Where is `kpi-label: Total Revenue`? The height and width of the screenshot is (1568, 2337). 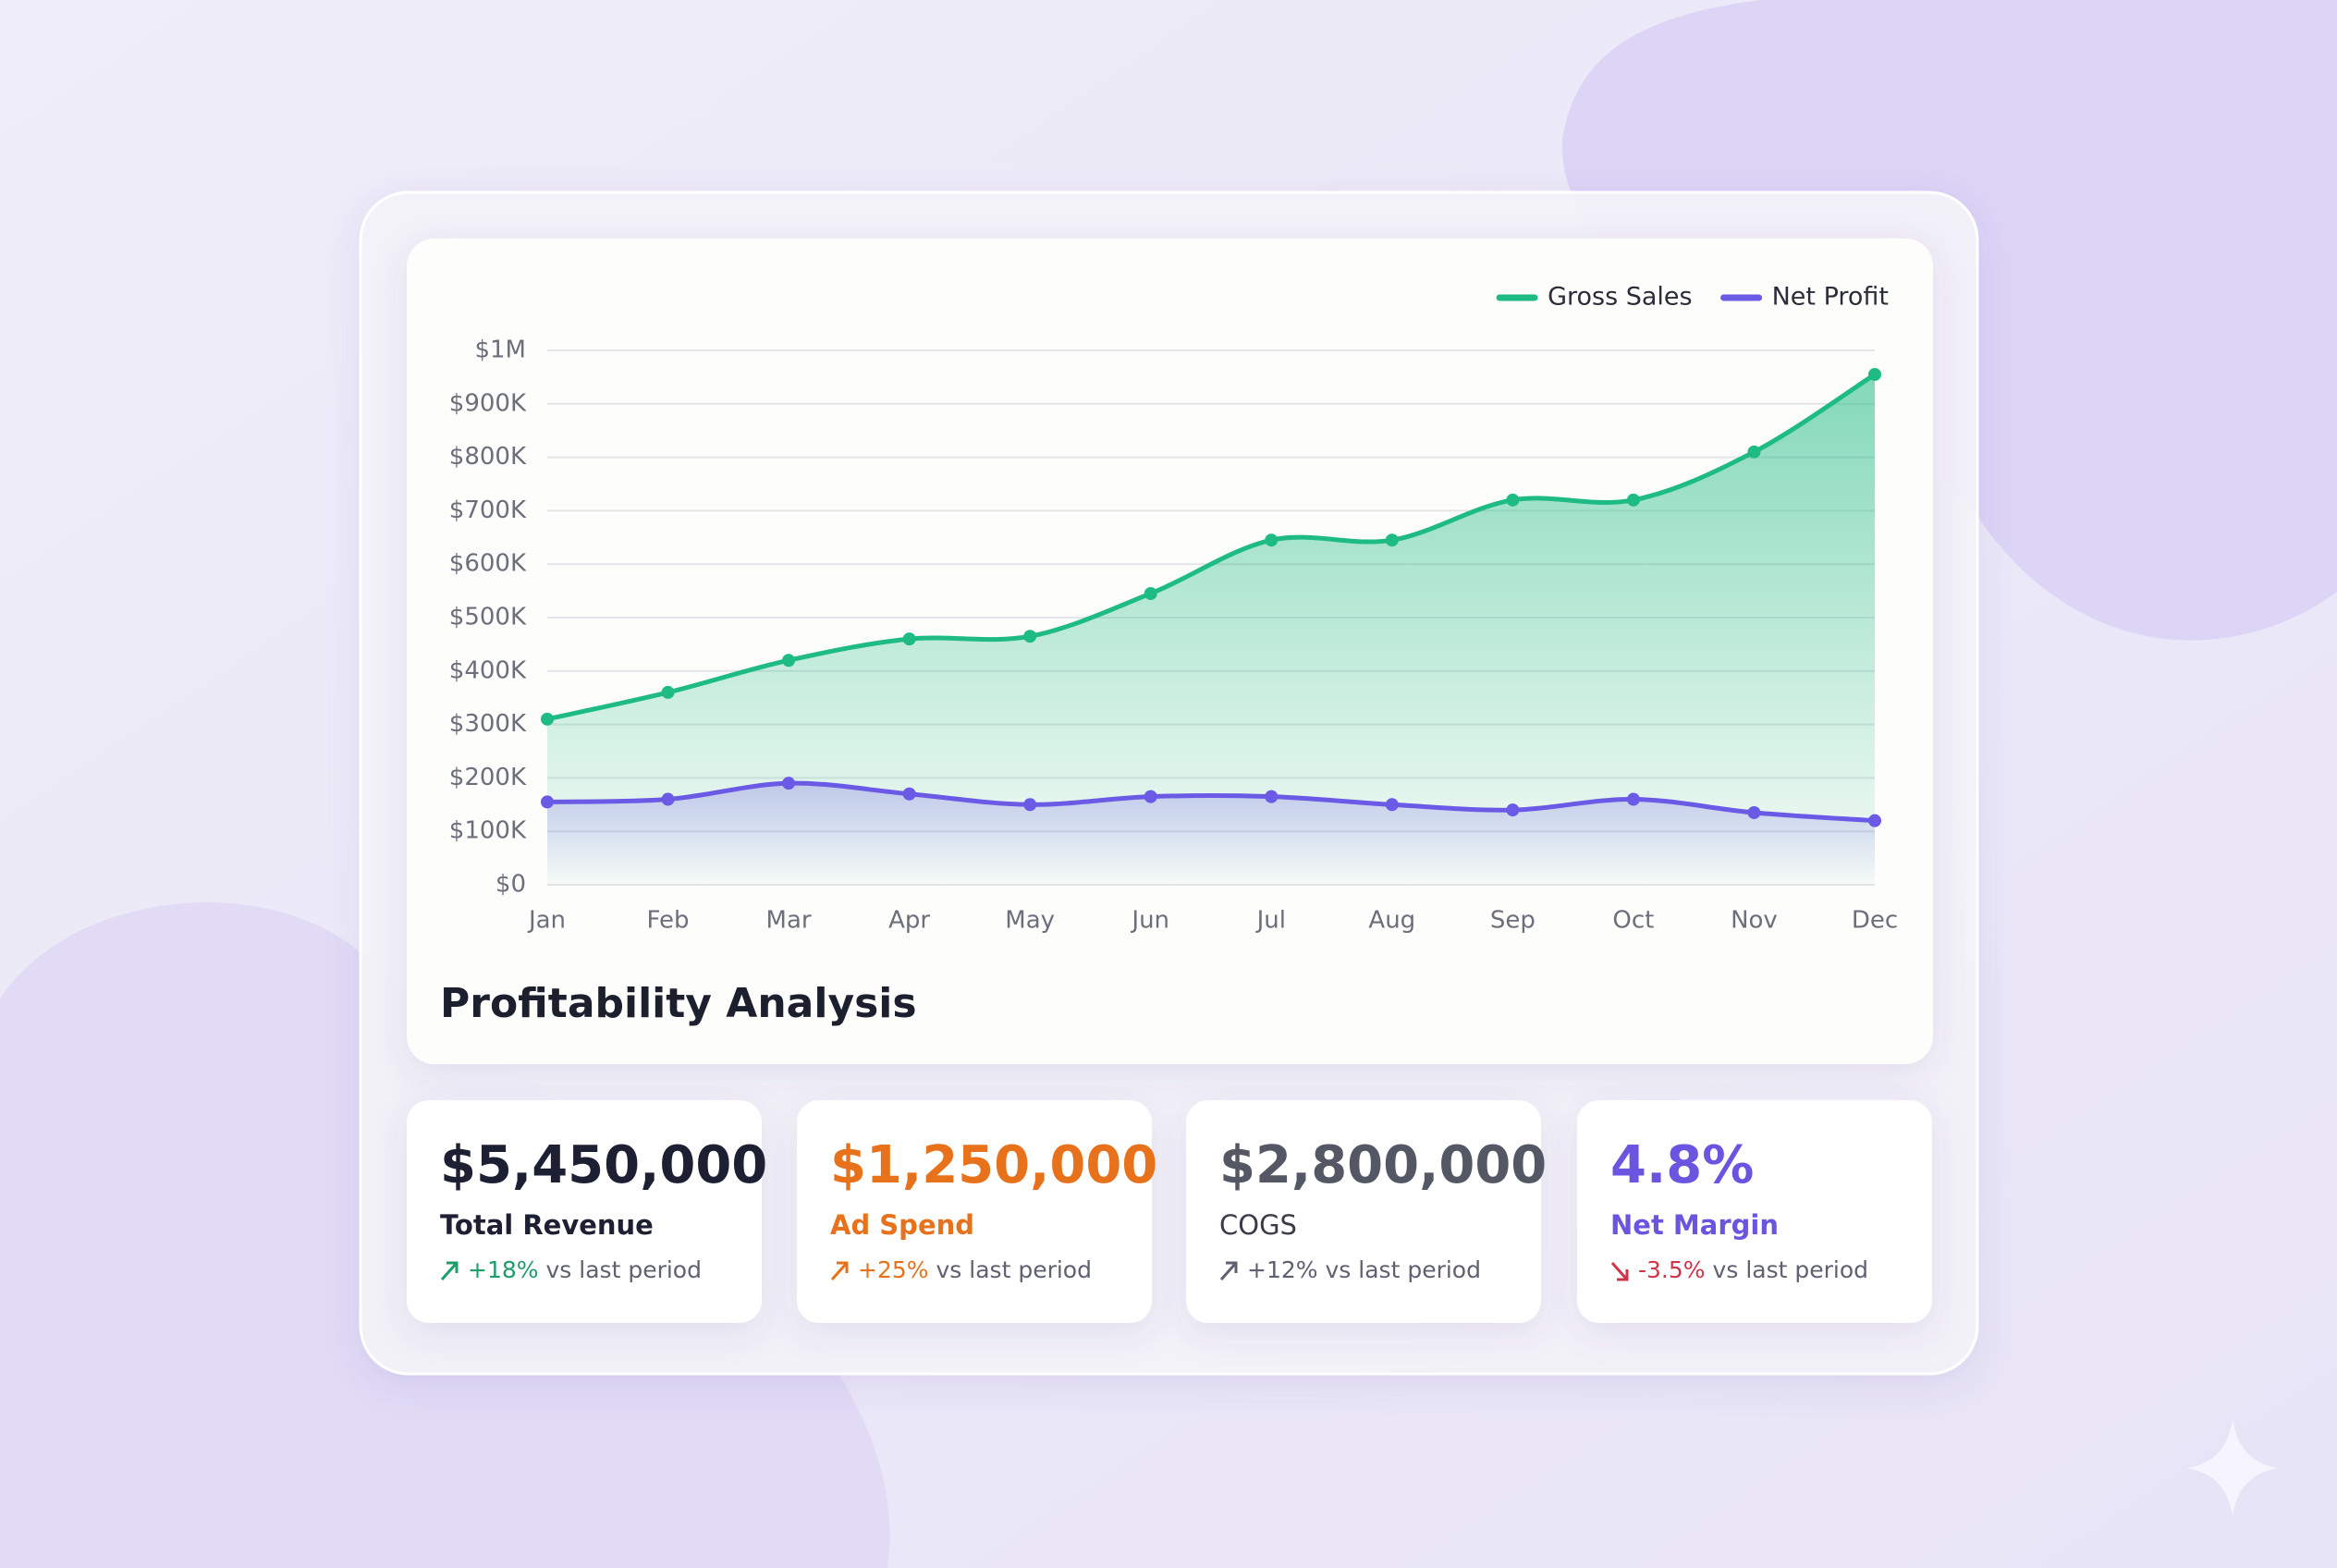
kpi-label: Total Revenue is located at coordinates (547, 1225).